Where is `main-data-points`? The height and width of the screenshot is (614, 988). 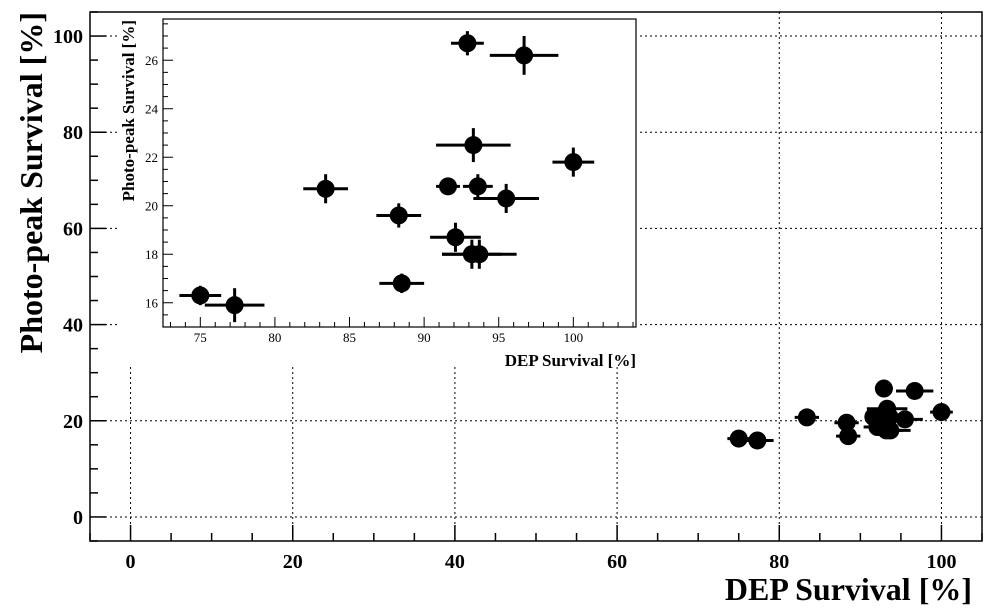 main-data-points is located at coordinates (840, 414).